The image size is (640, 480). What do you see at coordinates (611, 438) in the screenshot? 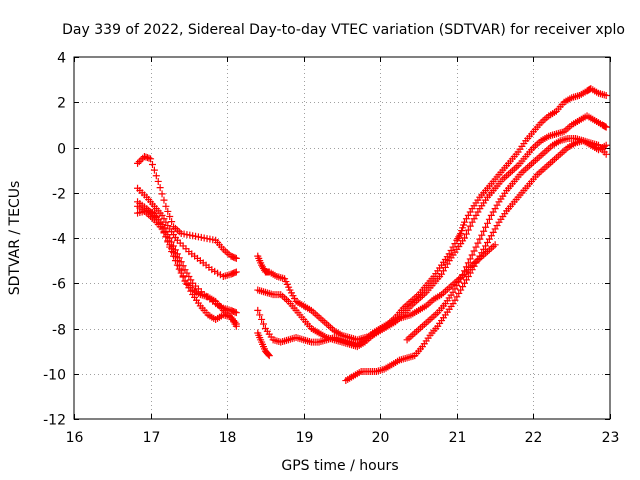
I see `x-tick-label: 23` at bounding box center [611, 438].